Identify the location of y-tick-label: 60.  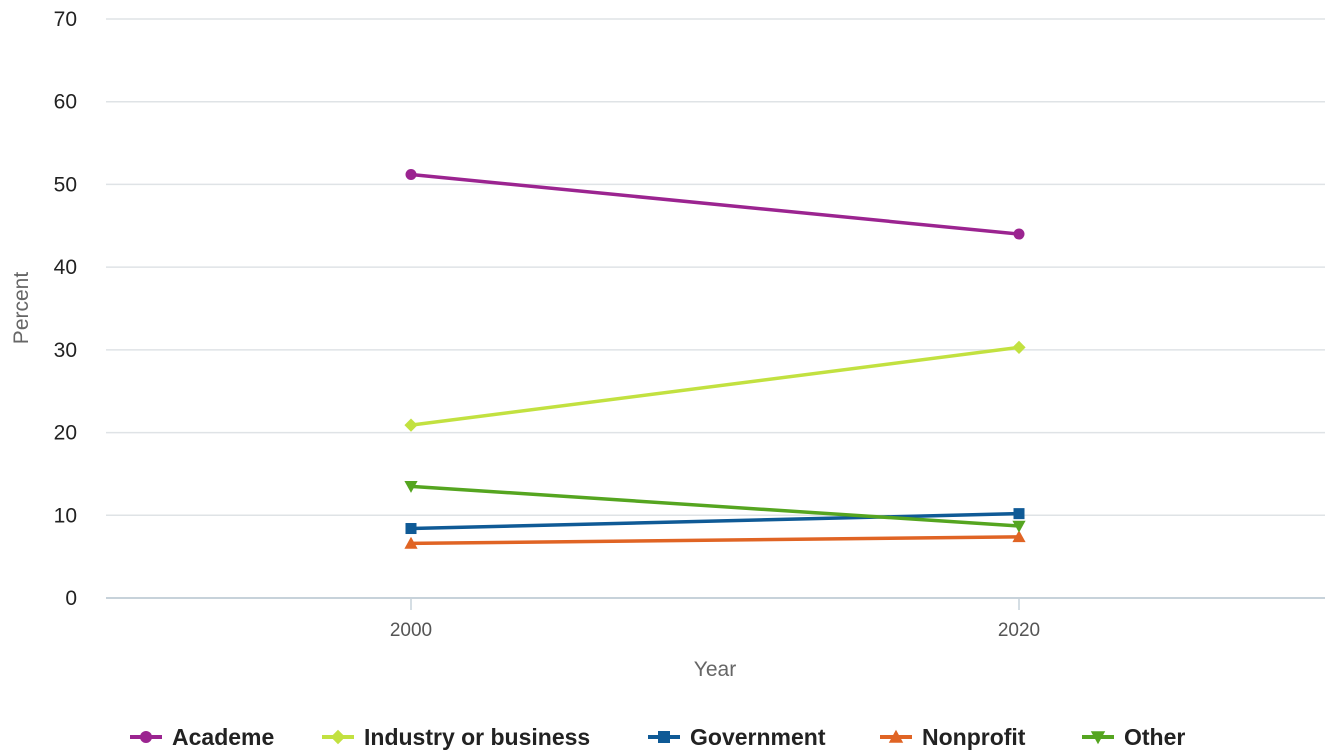
(65, 102).